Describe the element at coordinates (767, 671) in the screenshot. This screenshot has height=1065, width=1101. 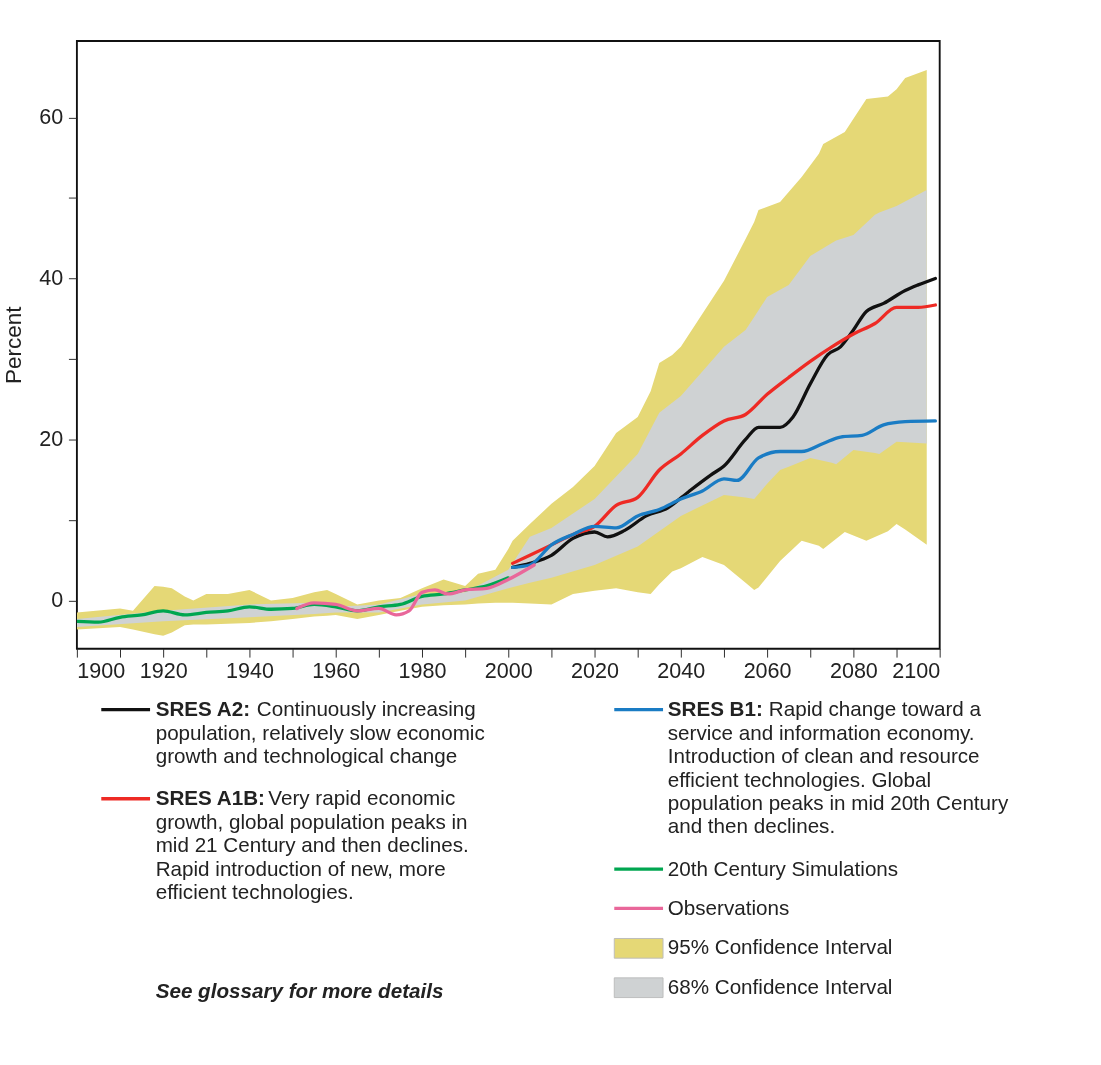
I see `x-tick-label: 2060` at that location.